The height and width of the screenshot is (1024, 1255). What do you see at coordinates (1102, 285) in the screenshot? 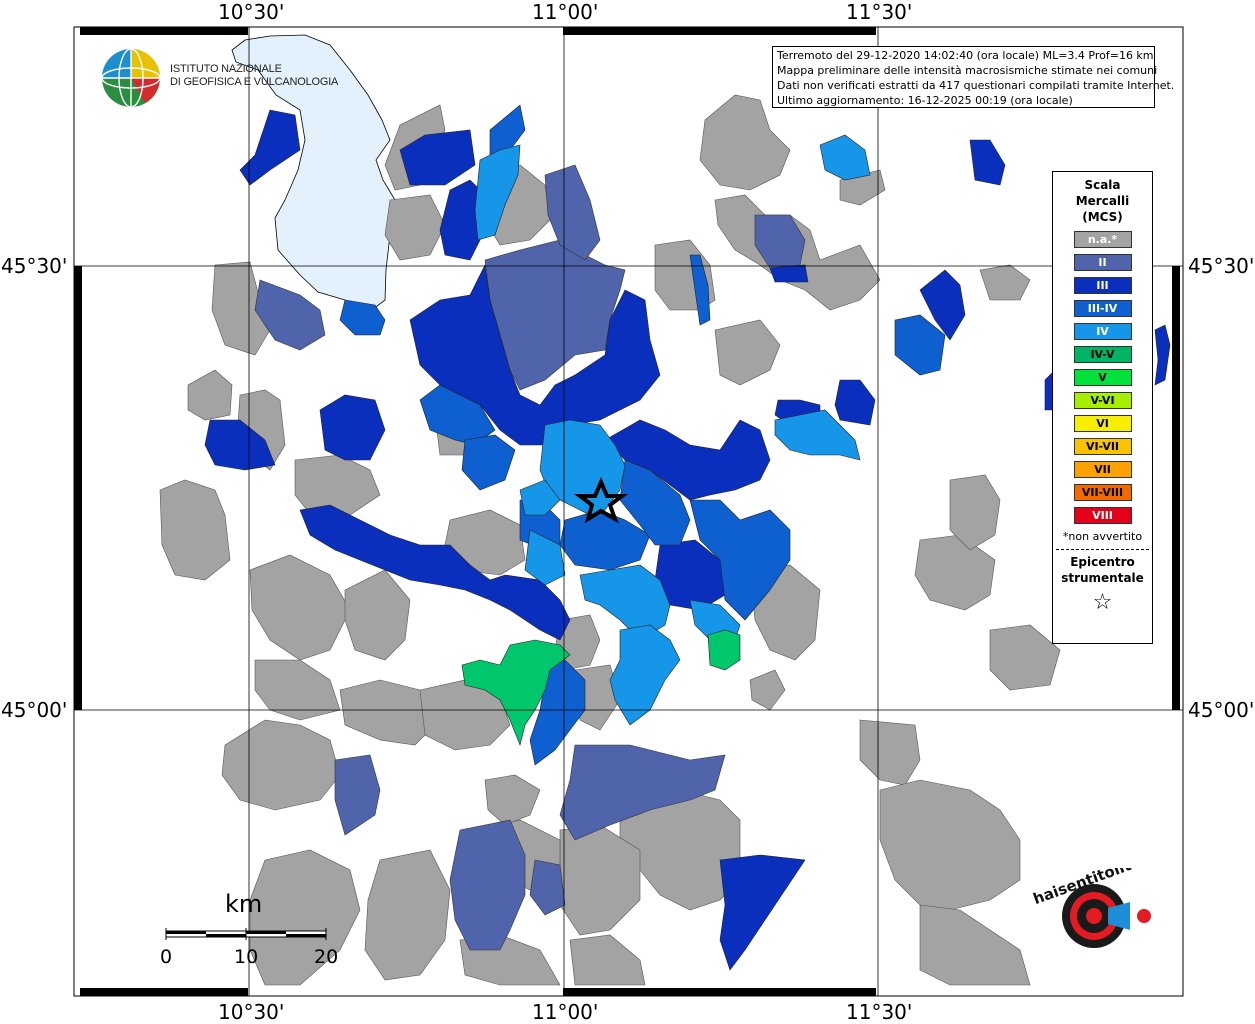
I see `legend-item: III` at bounding box center [1102, 285].